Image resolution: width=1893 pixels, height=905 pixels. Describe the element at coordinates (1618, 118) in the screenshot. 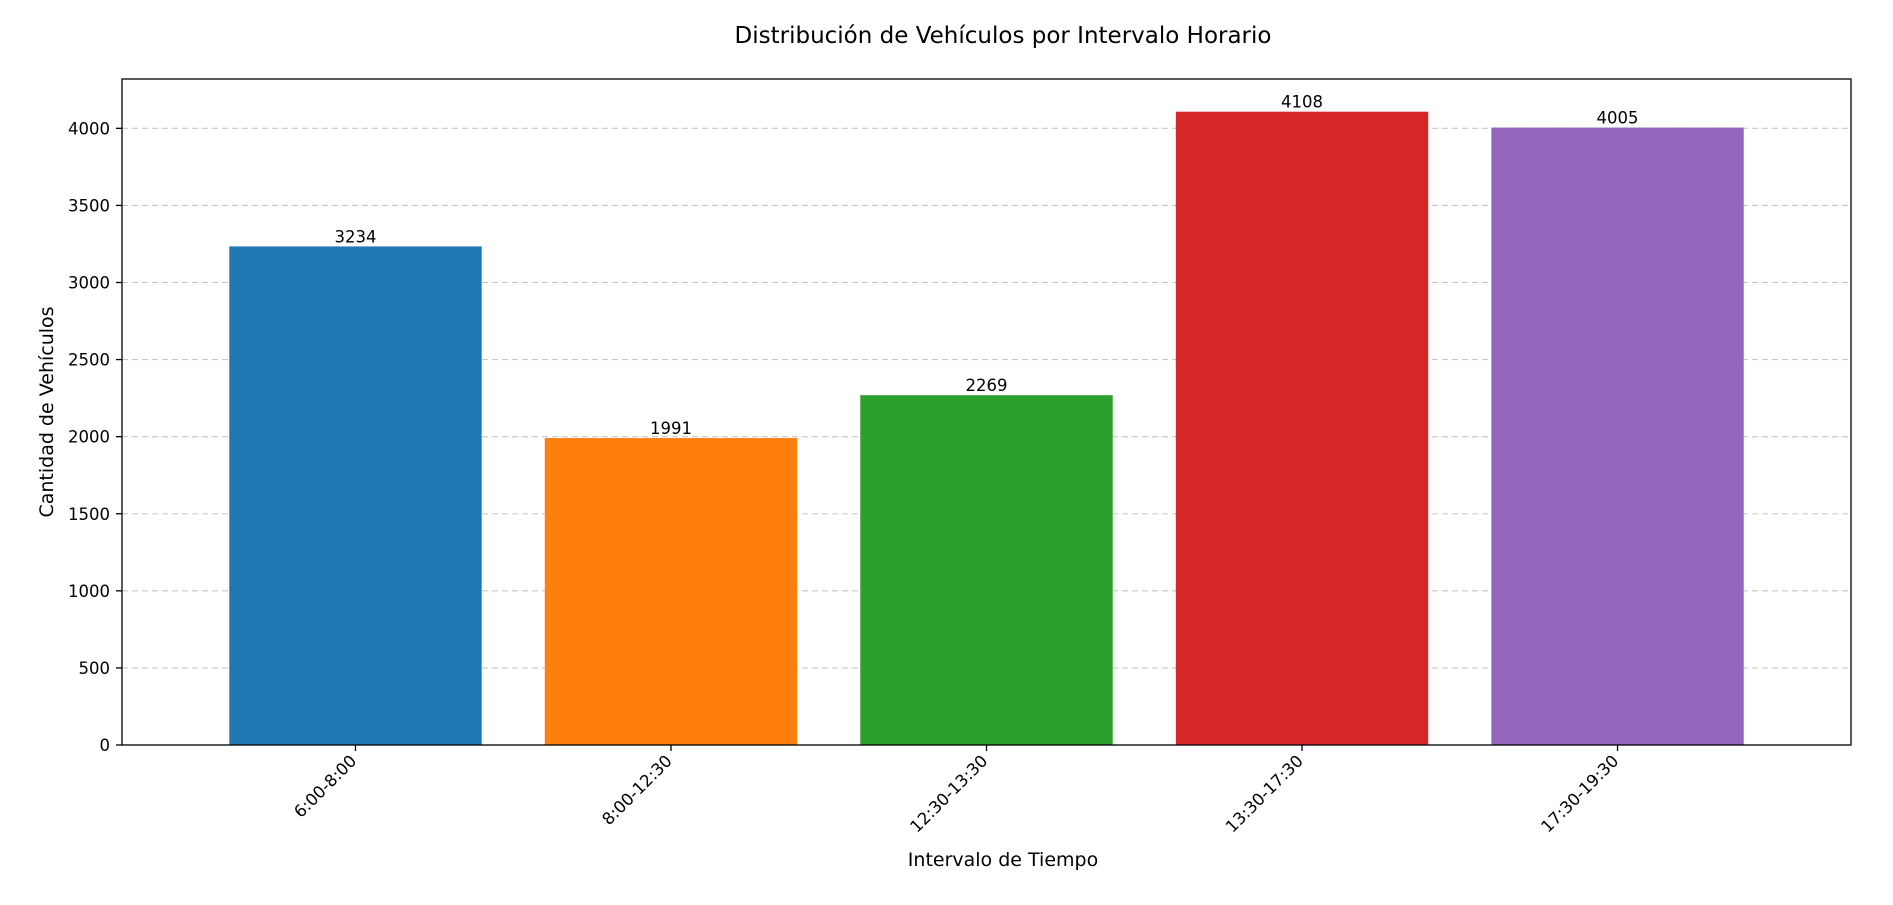

I see `data-label: 4005` at that location.